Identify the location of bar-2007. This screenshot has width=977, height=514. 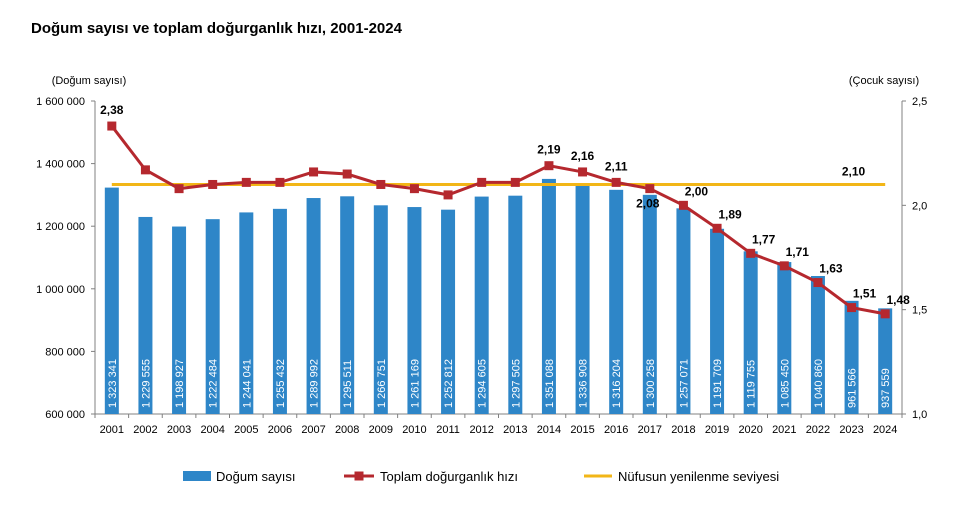
(313, 306).